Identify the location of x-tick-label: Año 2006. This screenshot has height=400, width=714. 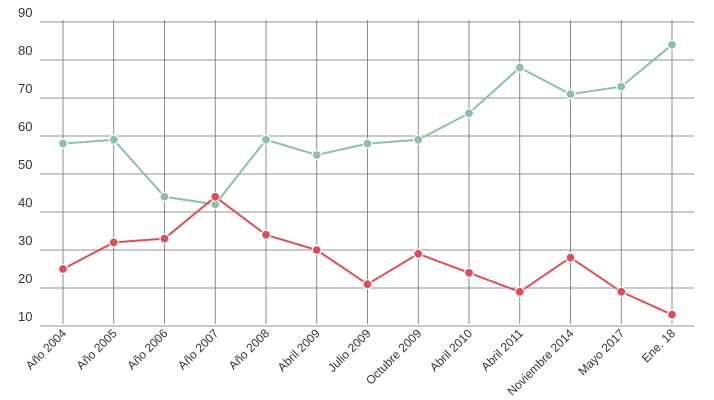
(147, 349).